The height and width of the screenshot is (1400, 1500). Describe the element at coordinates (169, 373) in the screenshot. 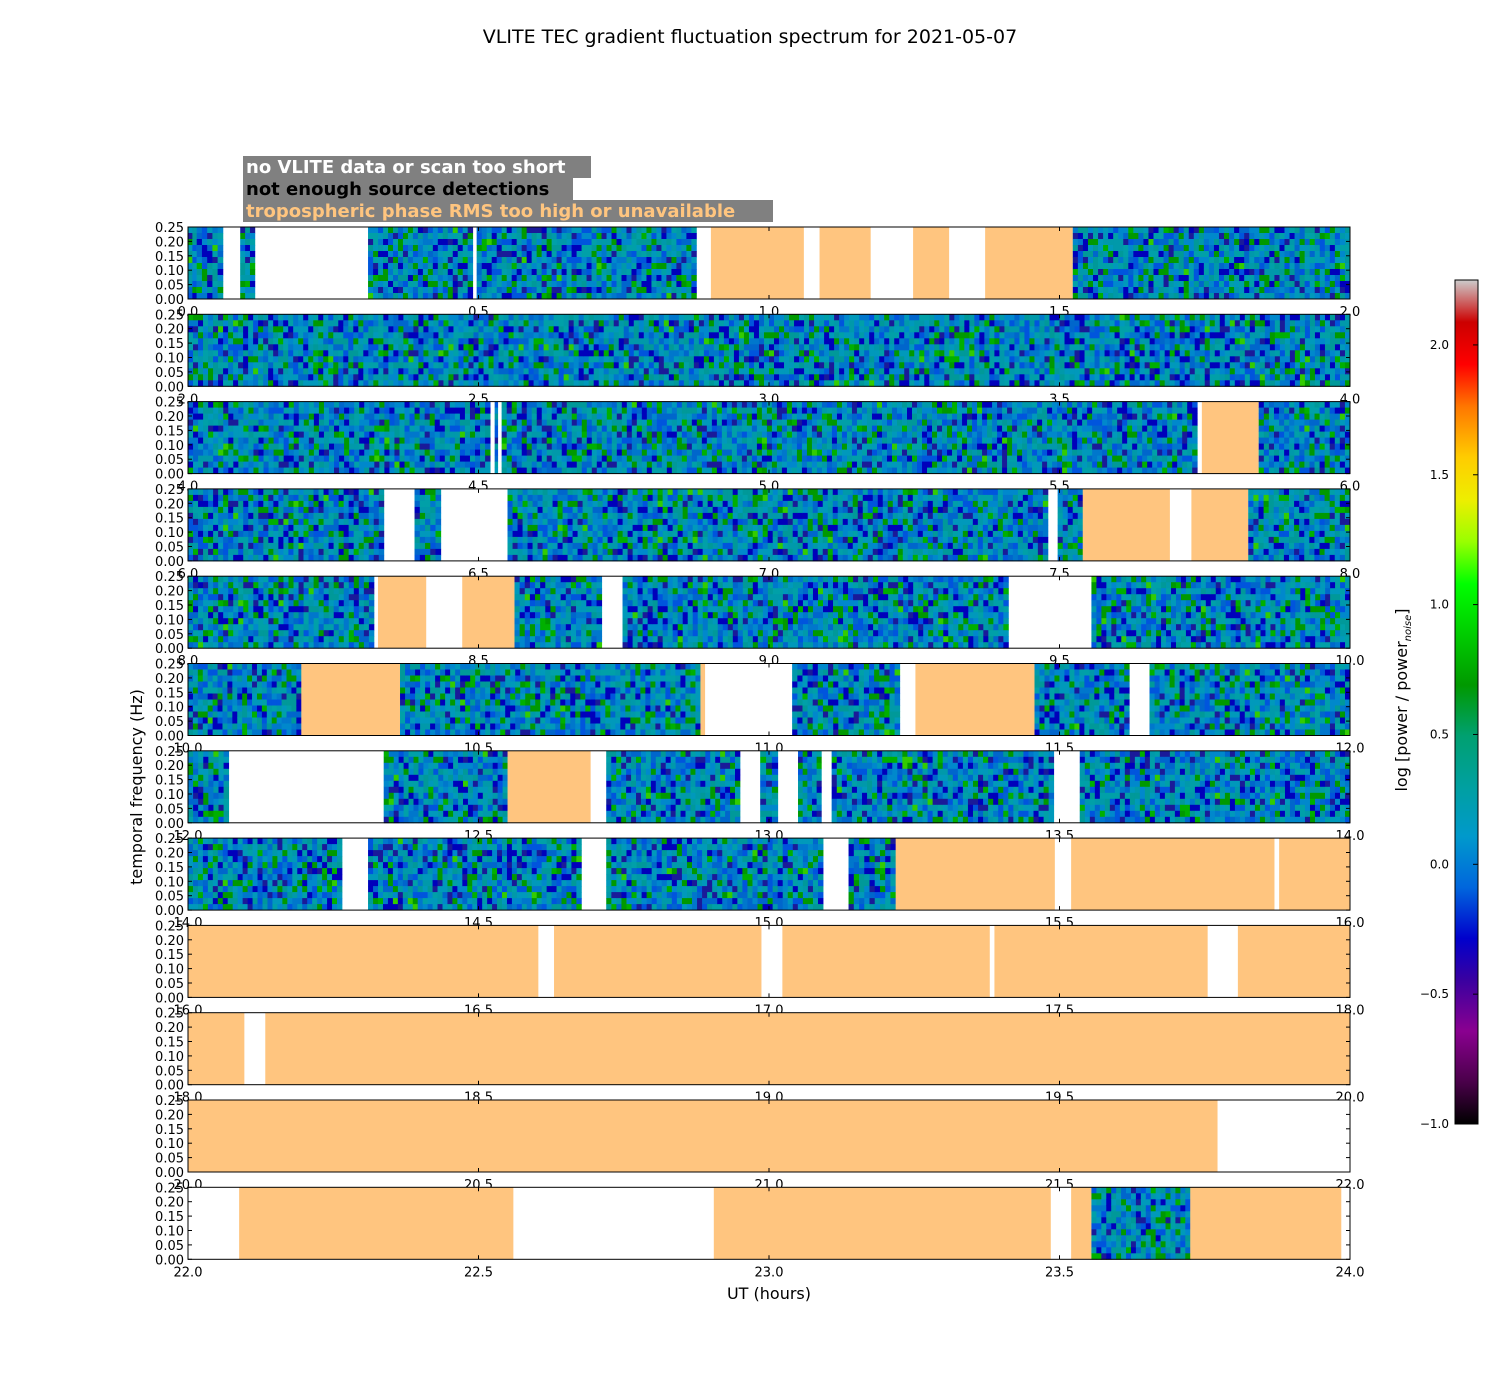

I see `y-tick-label: 0.05` at that location.